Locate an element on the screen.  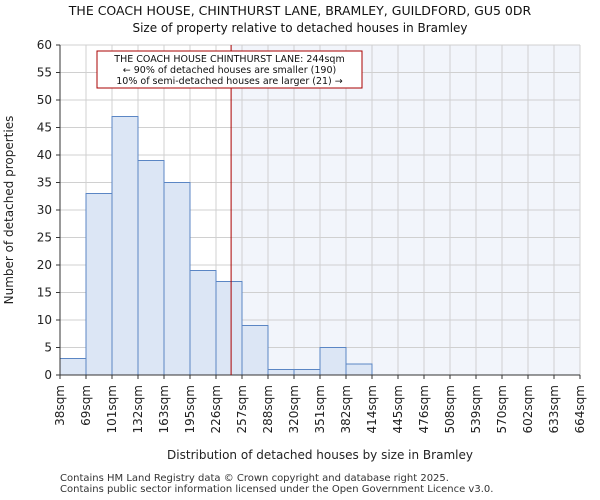
y-tick-label: 45 is located at coordinates (44, 128).